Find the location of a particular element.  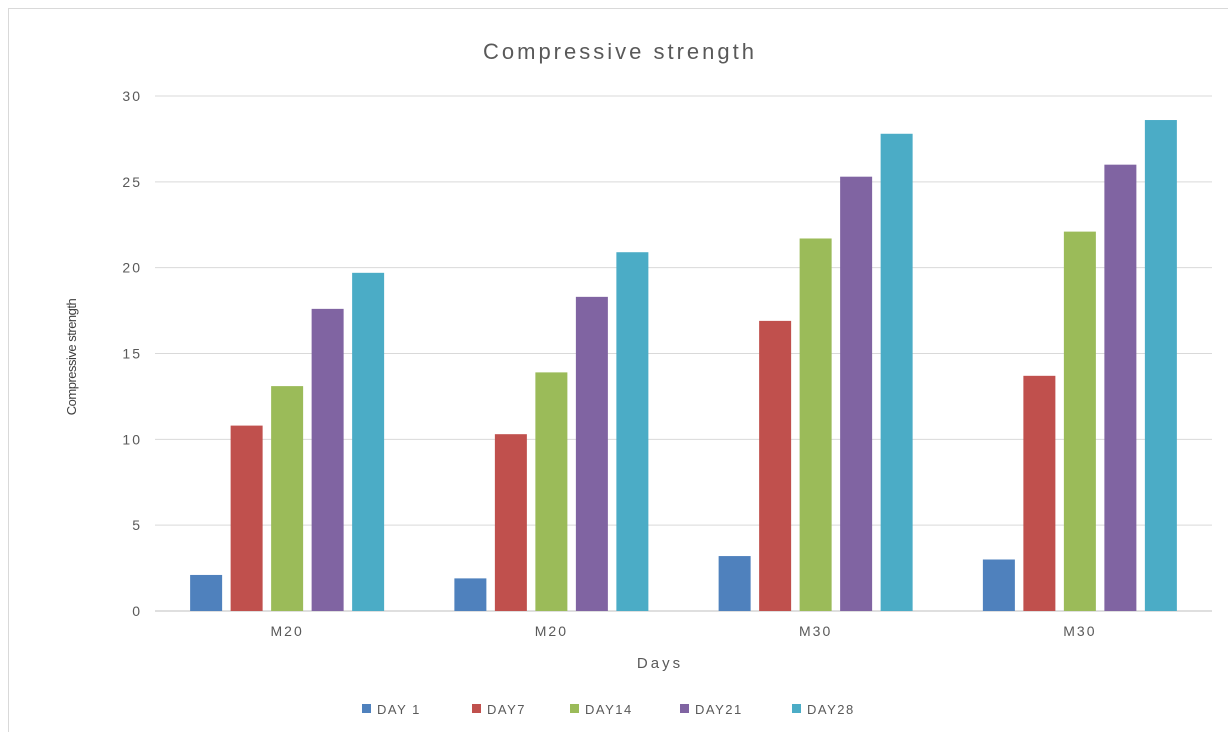

y-tick-label: 15 is located at coordinates (132, 354).